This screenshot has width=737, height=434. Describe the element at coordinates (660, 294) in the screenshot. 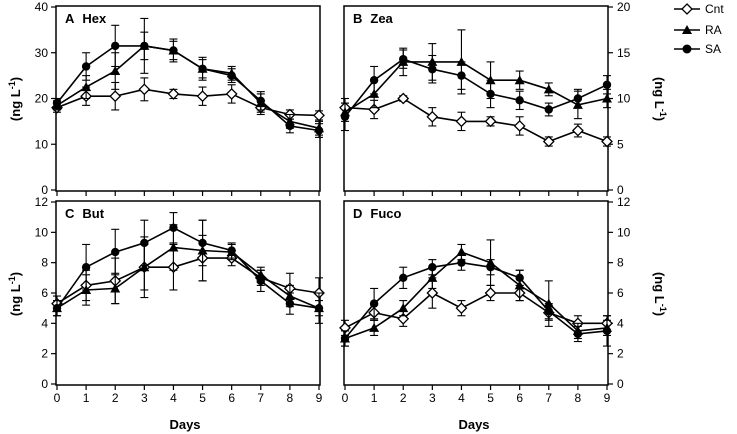

I see `y-axis-label-d: (ng L-1)` at that location.